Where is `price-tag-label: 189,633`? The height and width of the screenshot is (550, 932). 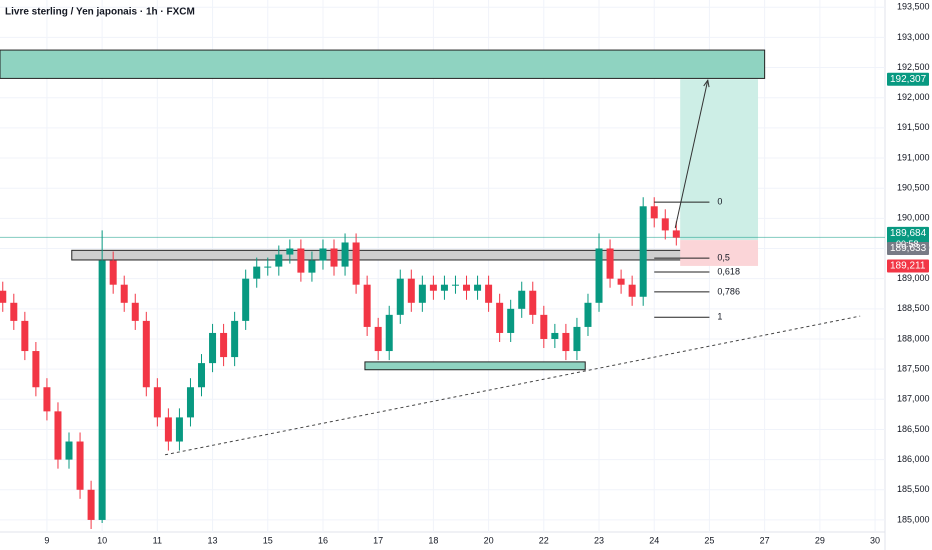 price-tag-label: 189,633 is located at coordinates (908, 248).